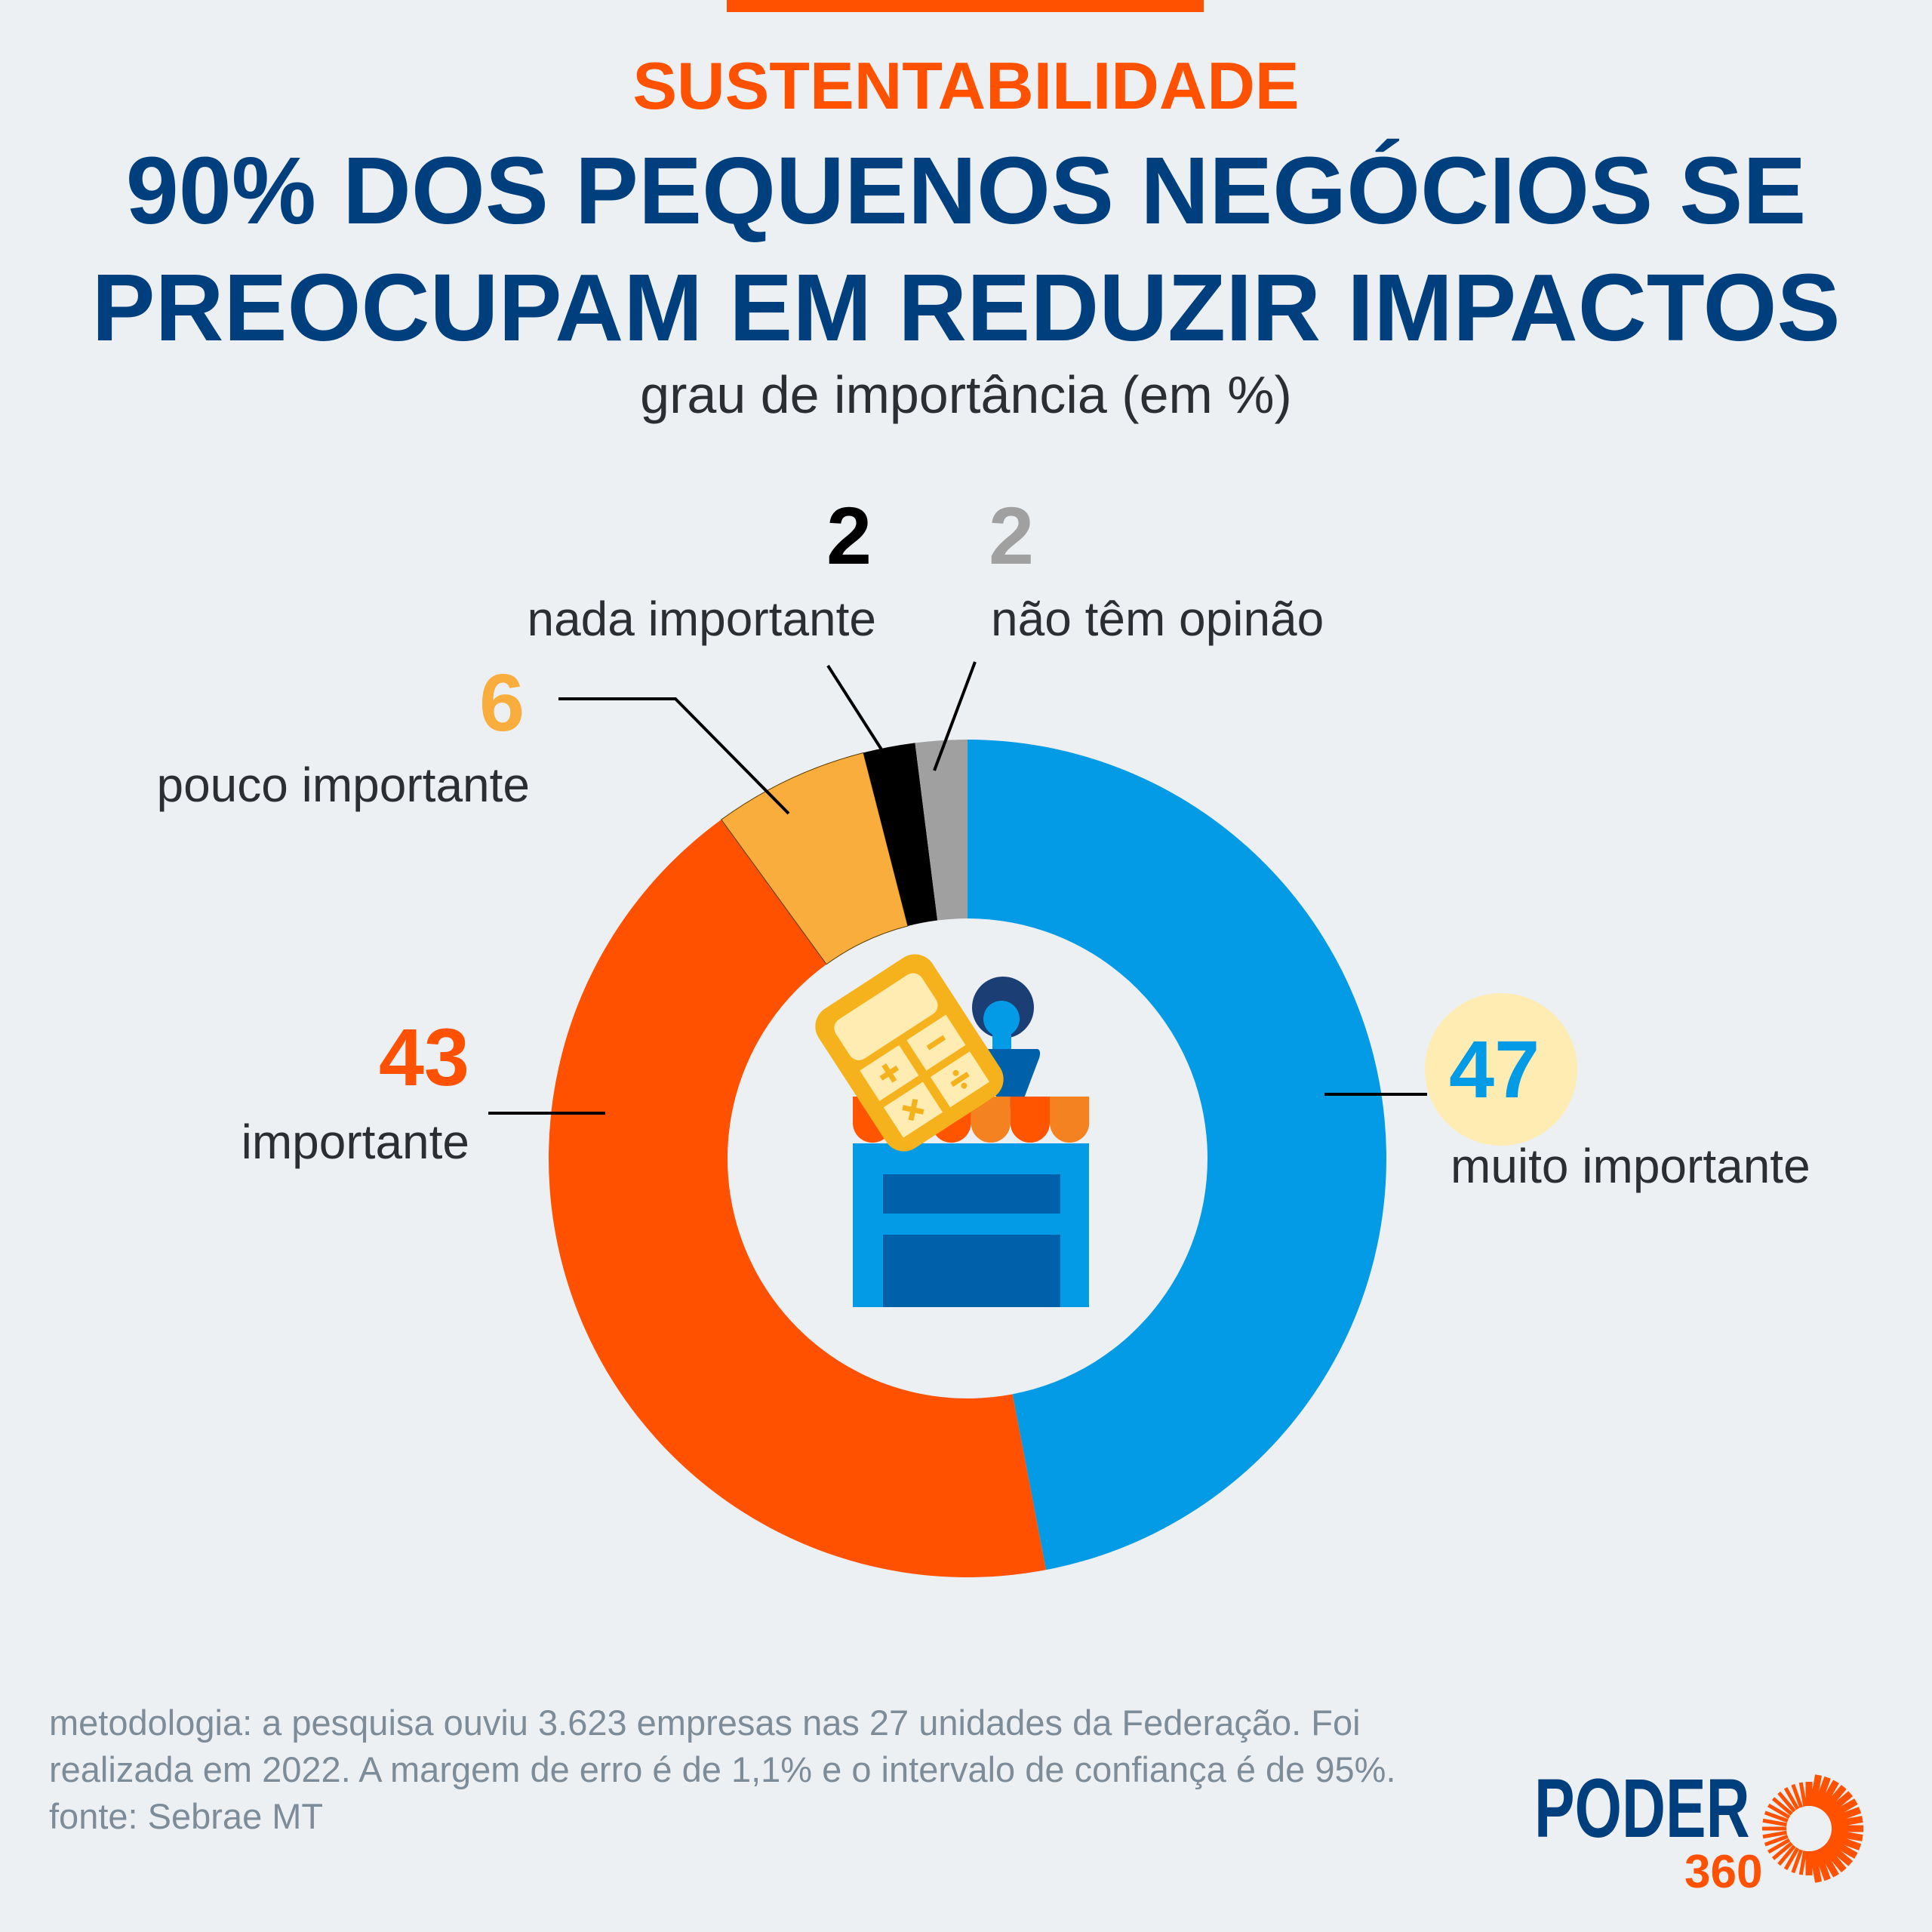 The height and width of the screenshot is (1932, 1932). What do you see at coordinates (186, 1816) in the screenshot?
I see `source-line: fonte: Sebrae MT` at bounding box center [186, 1816].